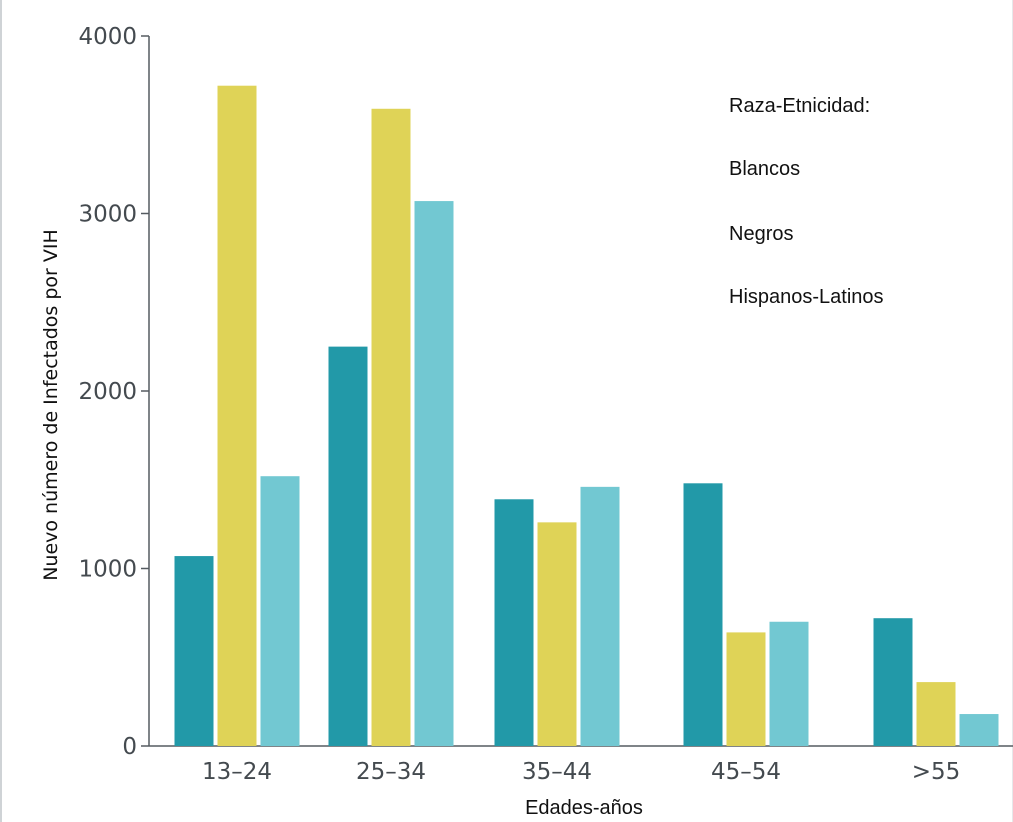 The height and width of the screenshot is (822, 1013). What do you see at coordinates (107, 570) in the screenshot?
I see `y-tick-label: 1000` at bounding box center [107, 570].